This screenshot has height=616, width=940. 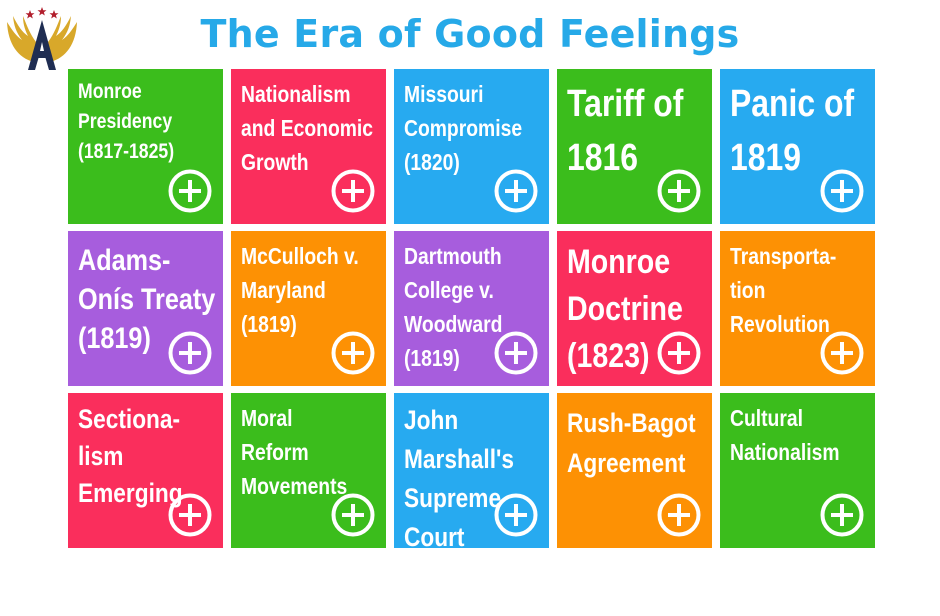 I want to click on topic-tile-label: Monroe Doctrine (1823), so click(x=639, y=309).